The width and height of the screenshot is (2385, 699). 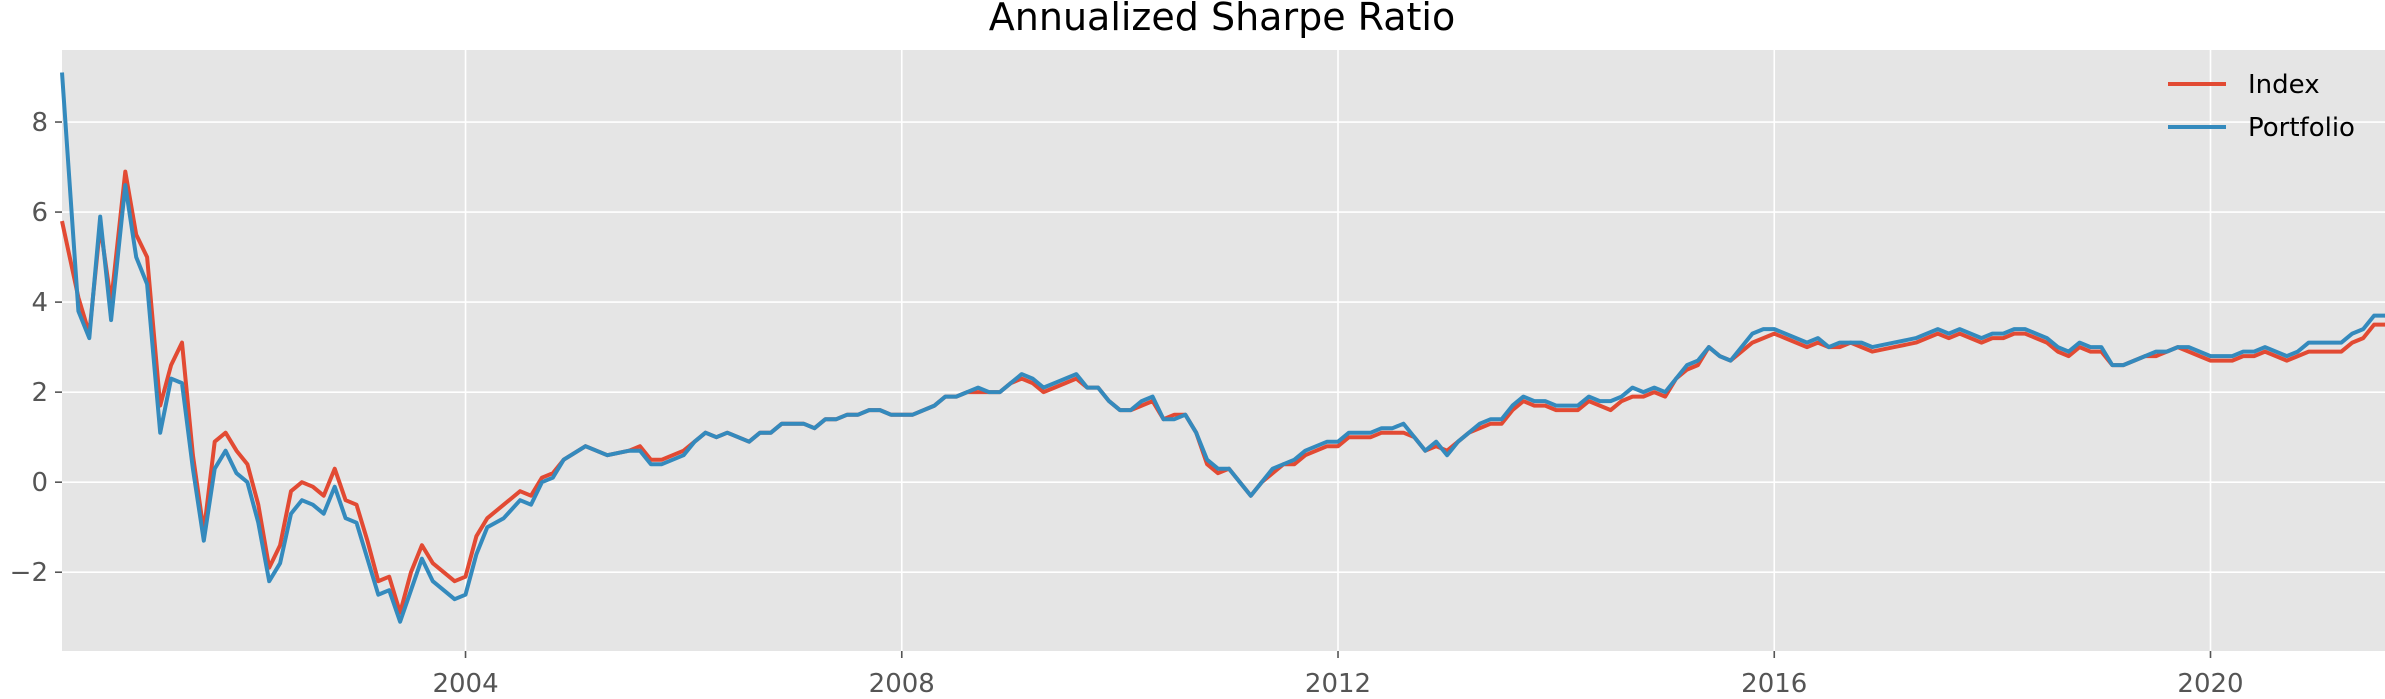 What do you see at coordinates (29, 573) in the screenshot?
I see `y-tick-label: −2` at bounding box center [29, 573].